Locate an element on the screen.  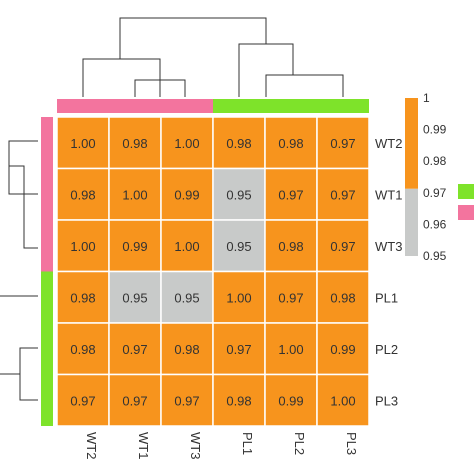
column-label: PL2 is located at coordinates (299, 443).